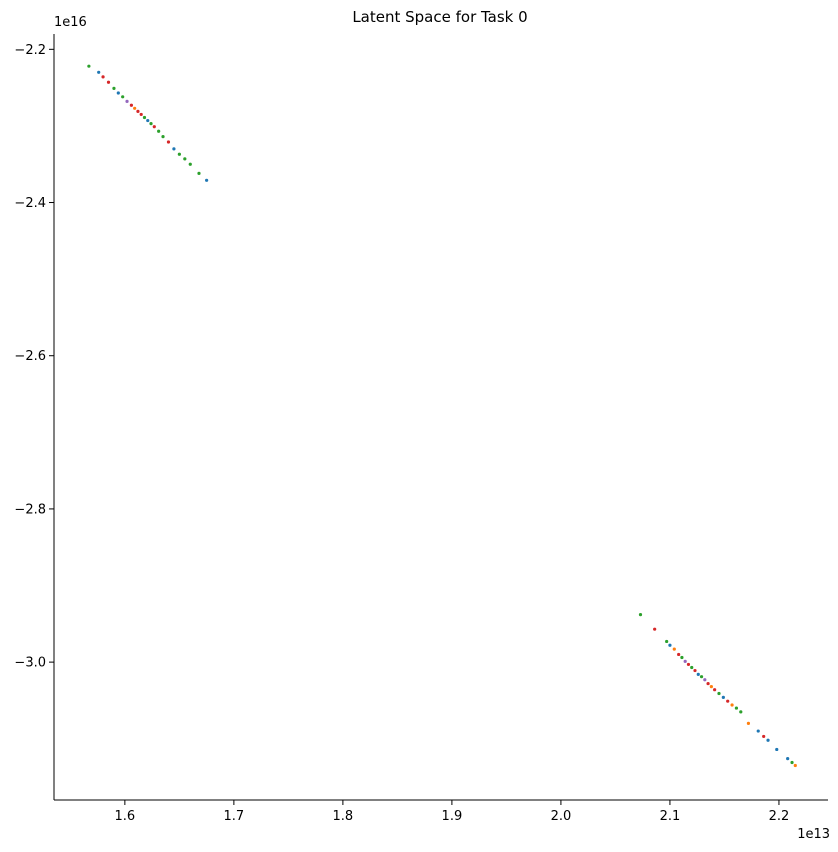 The height and width of the screenshot is (852, 838). What do you see at coordinates (70, 22) in the screenshot?
I see `y-axis-offset-label: 1e16` at bounding box center [70, 22].